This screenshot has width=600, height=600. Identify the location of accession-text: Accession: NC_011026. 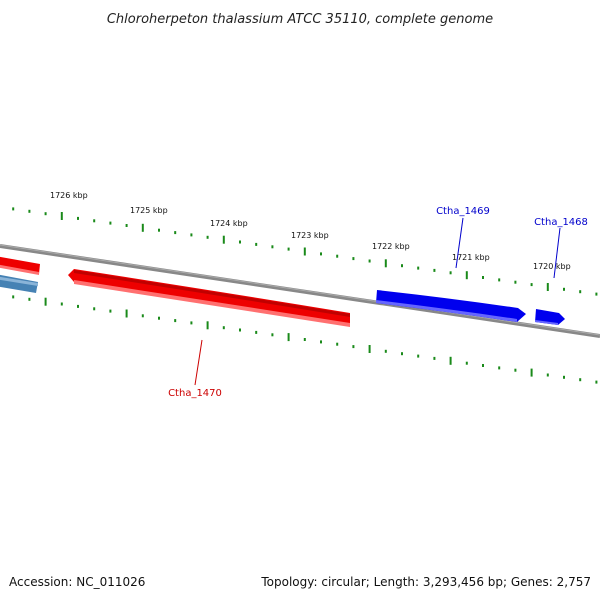
(77, 582).